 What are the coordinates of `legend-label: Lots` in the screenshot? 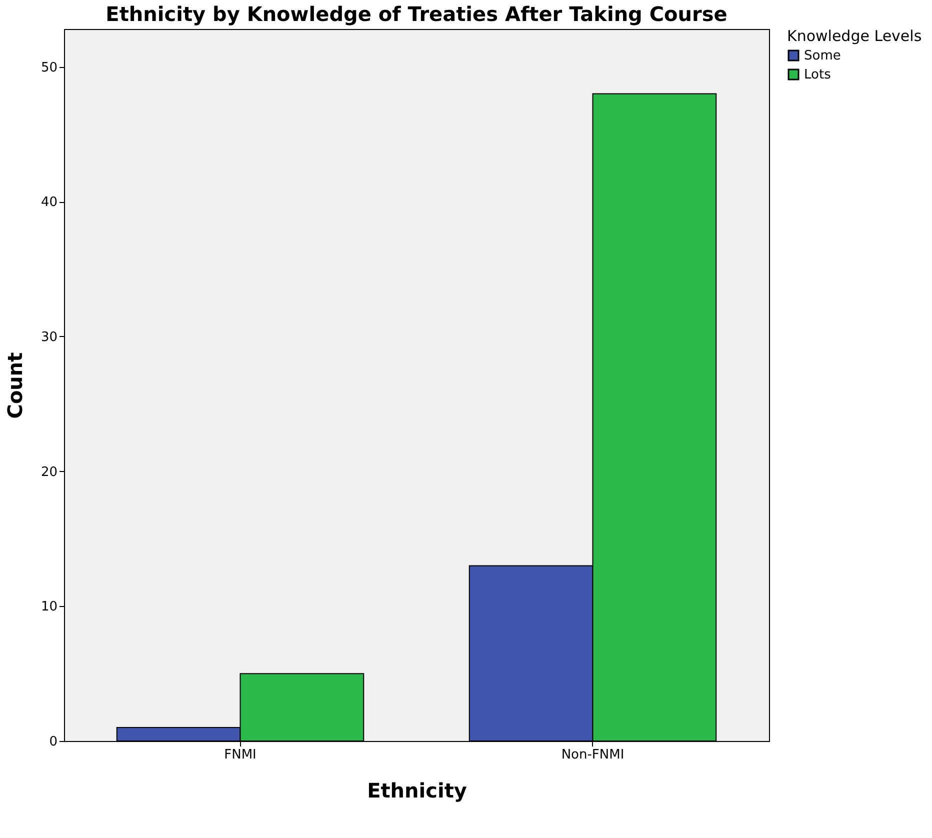 It's located at (818, 75).